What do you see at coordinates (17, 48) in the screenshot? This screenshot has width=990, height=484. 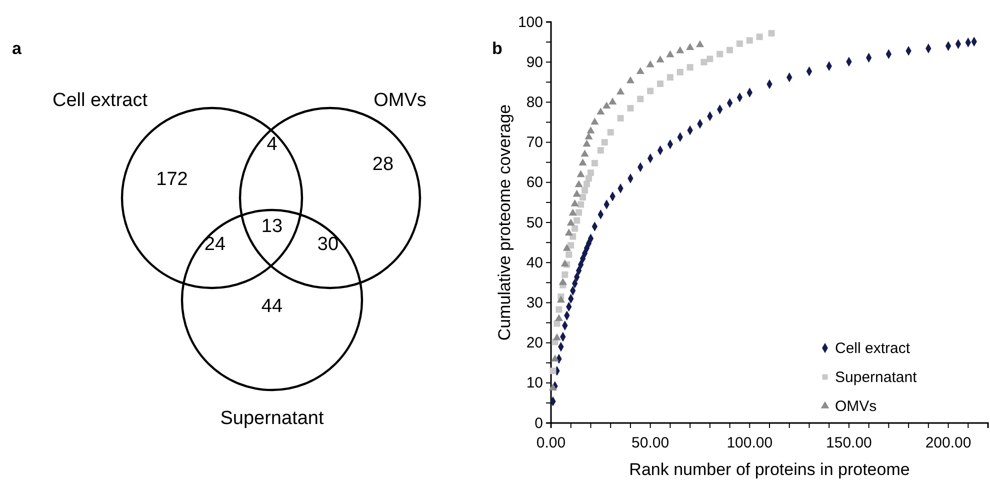 I see `text: a` at bounding box center [17, 48].